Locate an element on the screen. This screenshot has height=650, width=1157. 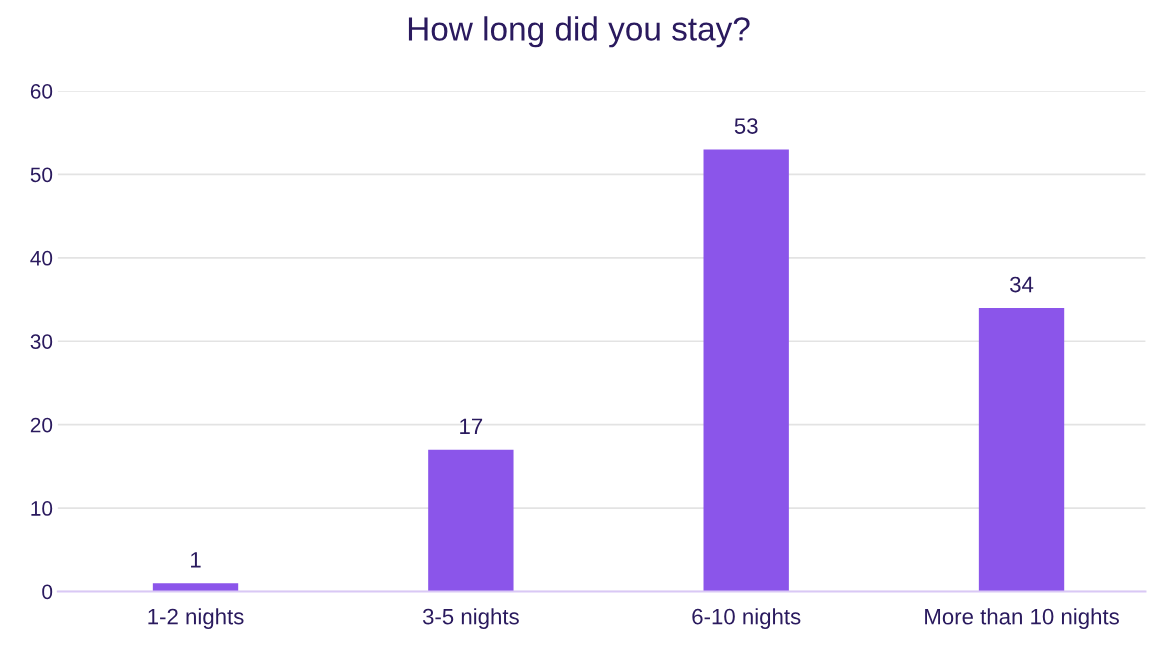
y-tick-label: 20 is located at coordinates (41, 425).